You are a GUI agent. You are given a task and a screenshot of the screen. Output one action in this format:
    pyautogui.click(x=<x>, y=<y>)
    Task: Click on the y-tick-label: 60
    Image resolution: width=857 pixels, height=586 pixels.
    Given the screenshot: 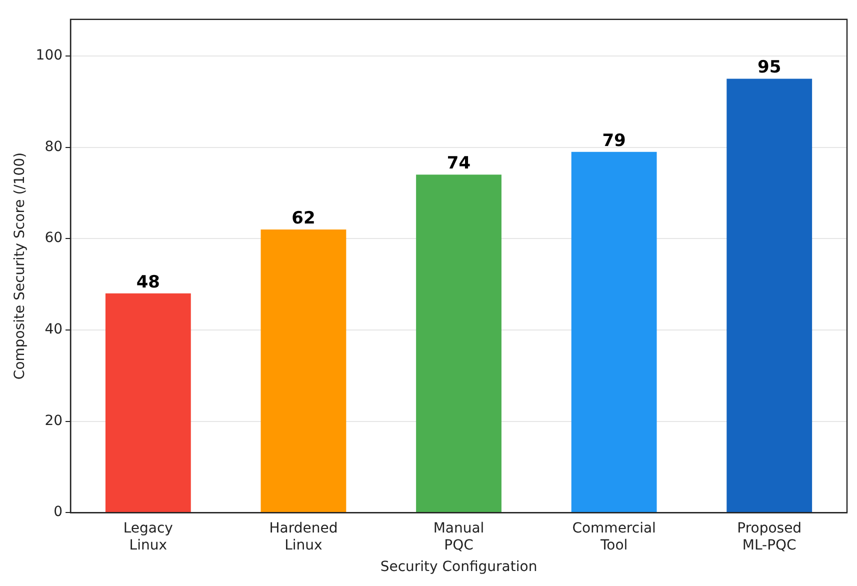 What is the action you would take?
    pyautogui.click(x=53, y=238)
    